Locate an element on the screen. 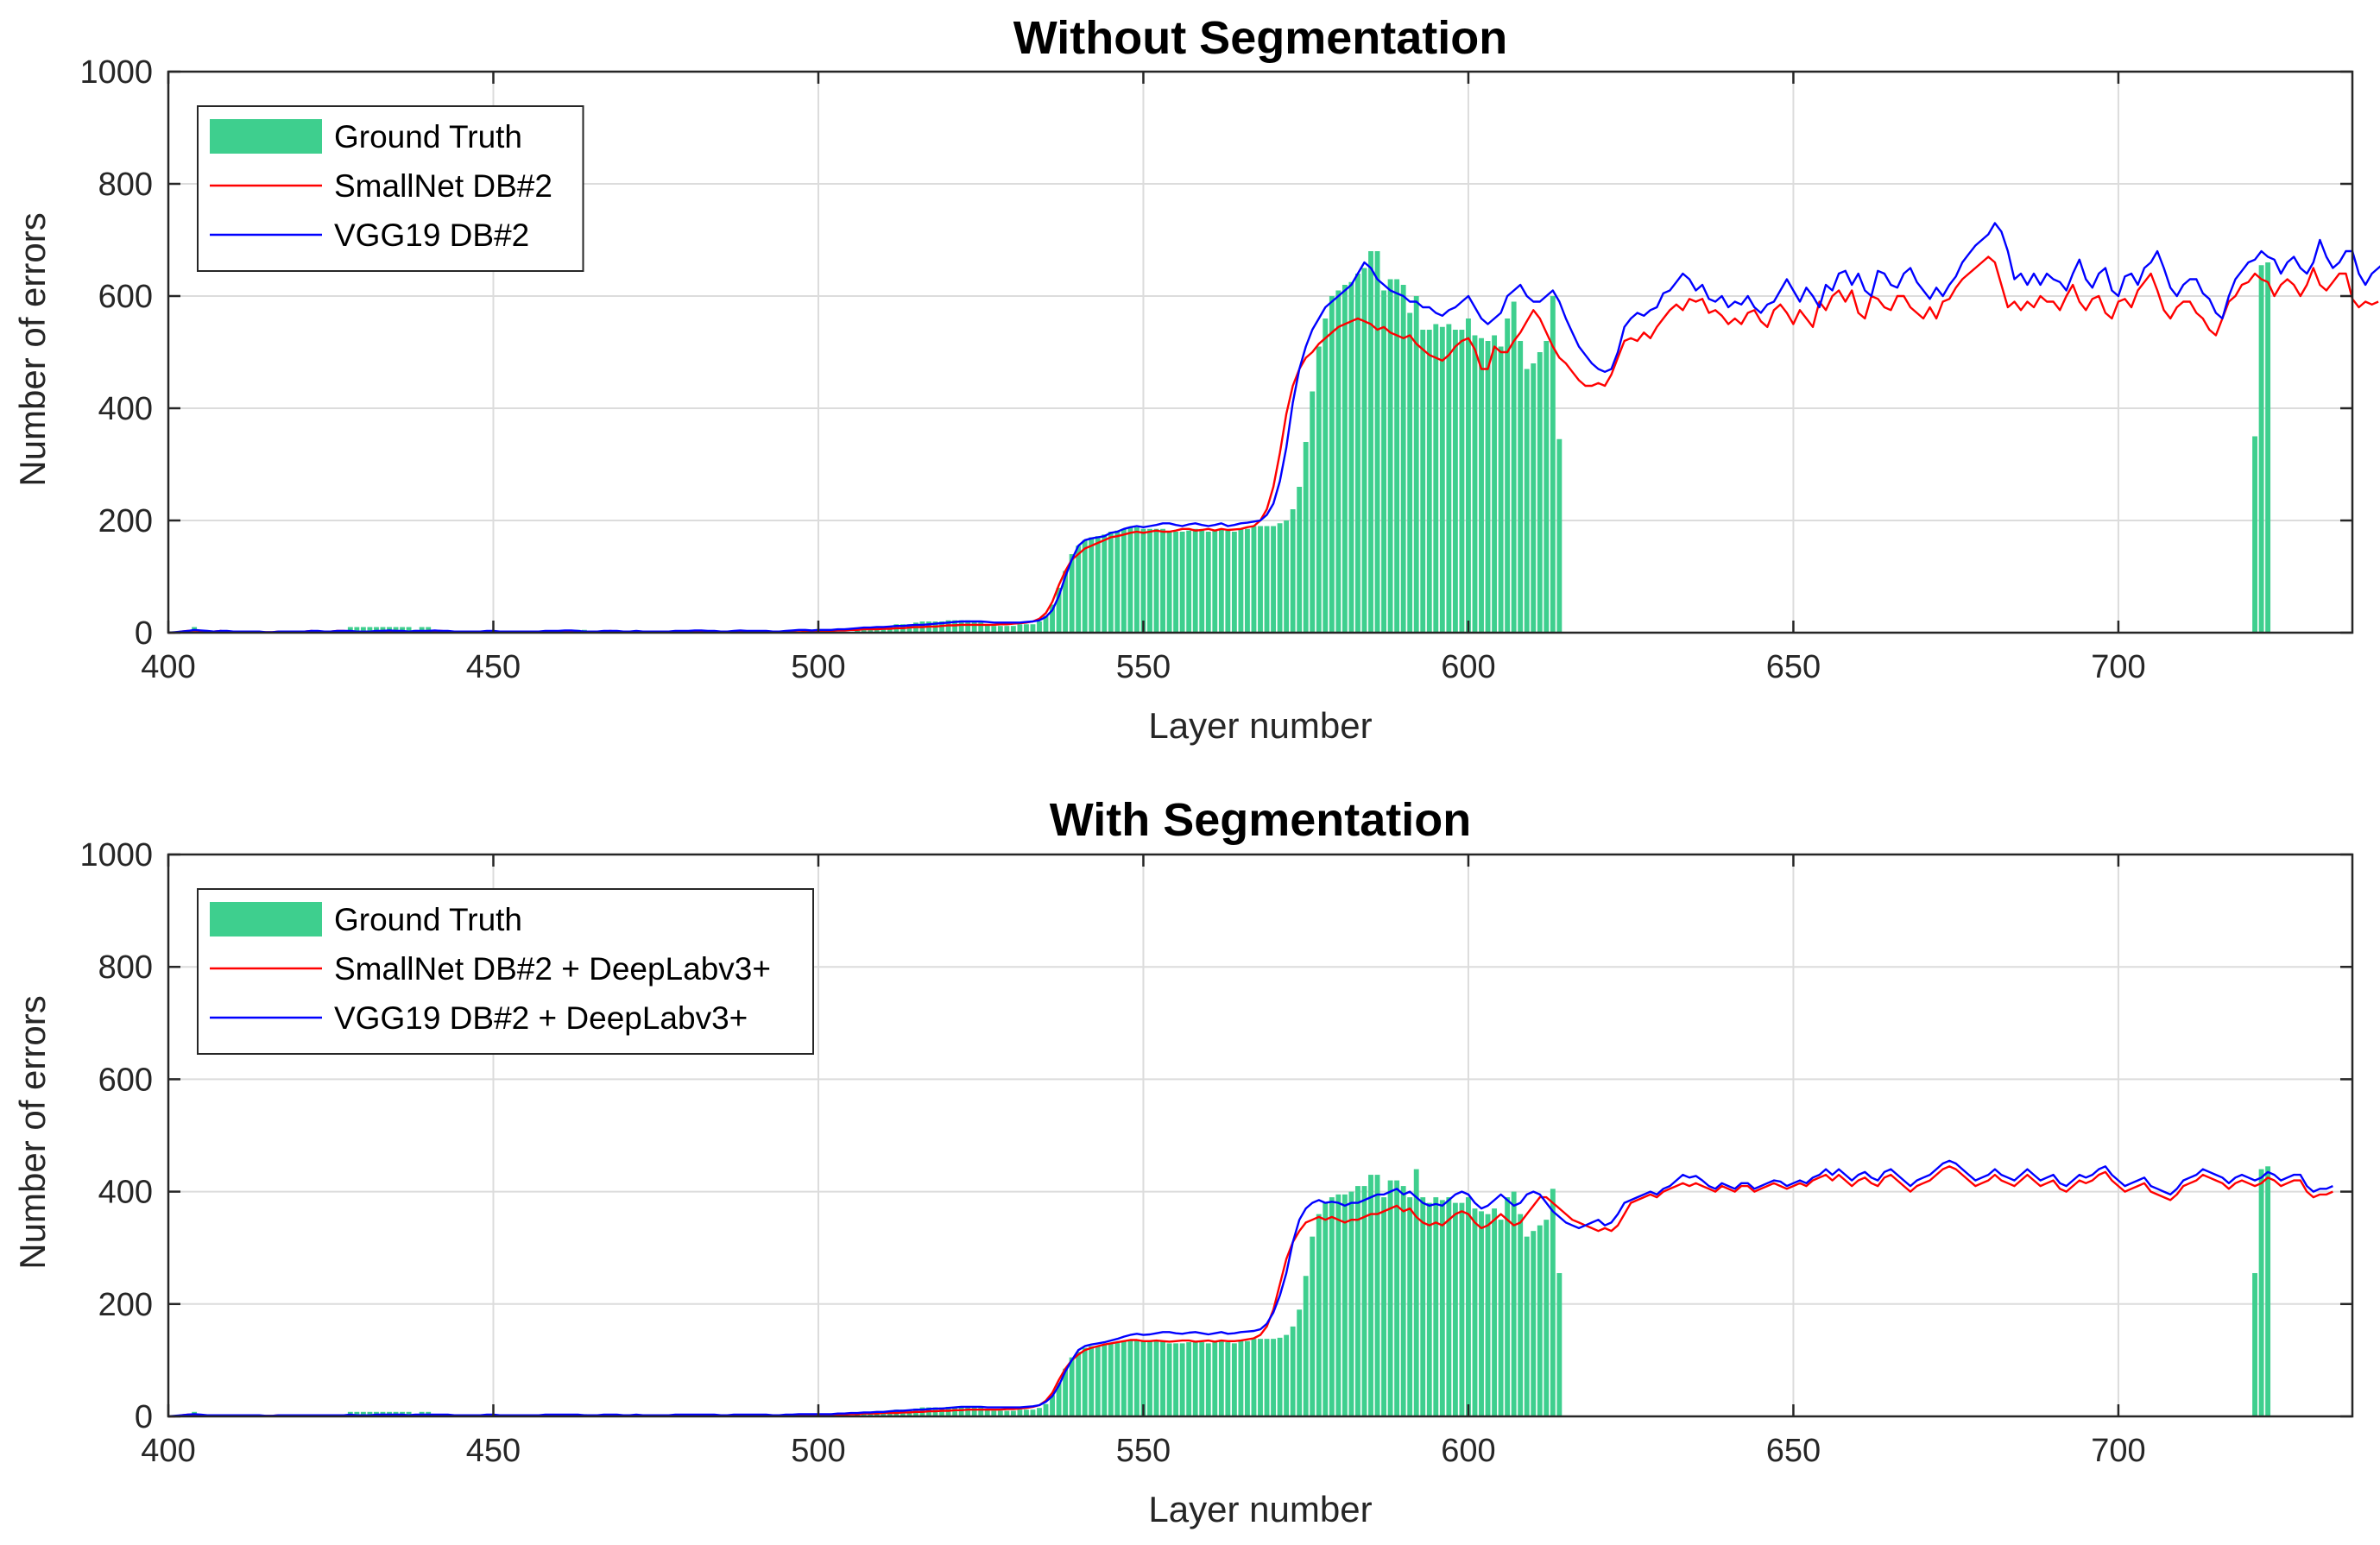  chart-title: With Segmentation is located at coordinates (1261, 820).